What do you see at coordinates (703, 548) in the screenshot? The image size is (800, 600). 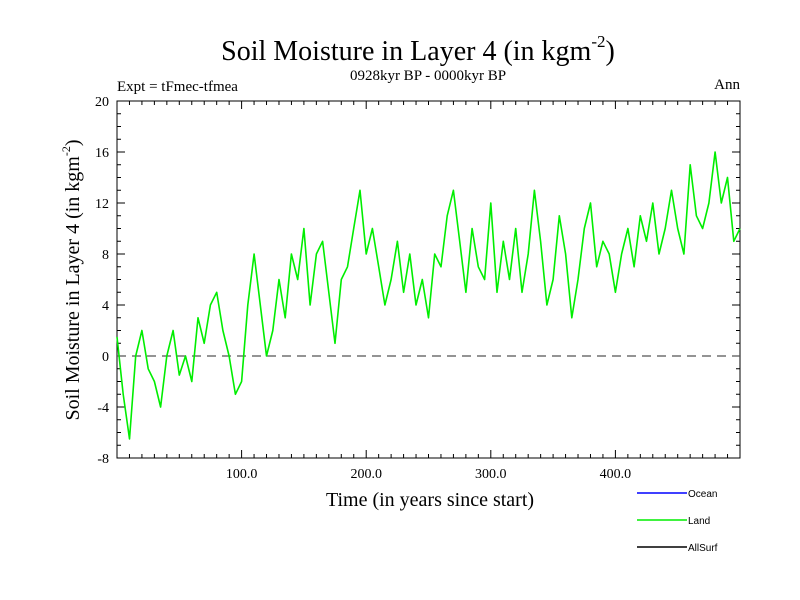 I see `legend-label-allsurf: AllSurf` at bounding box center [703, 548].